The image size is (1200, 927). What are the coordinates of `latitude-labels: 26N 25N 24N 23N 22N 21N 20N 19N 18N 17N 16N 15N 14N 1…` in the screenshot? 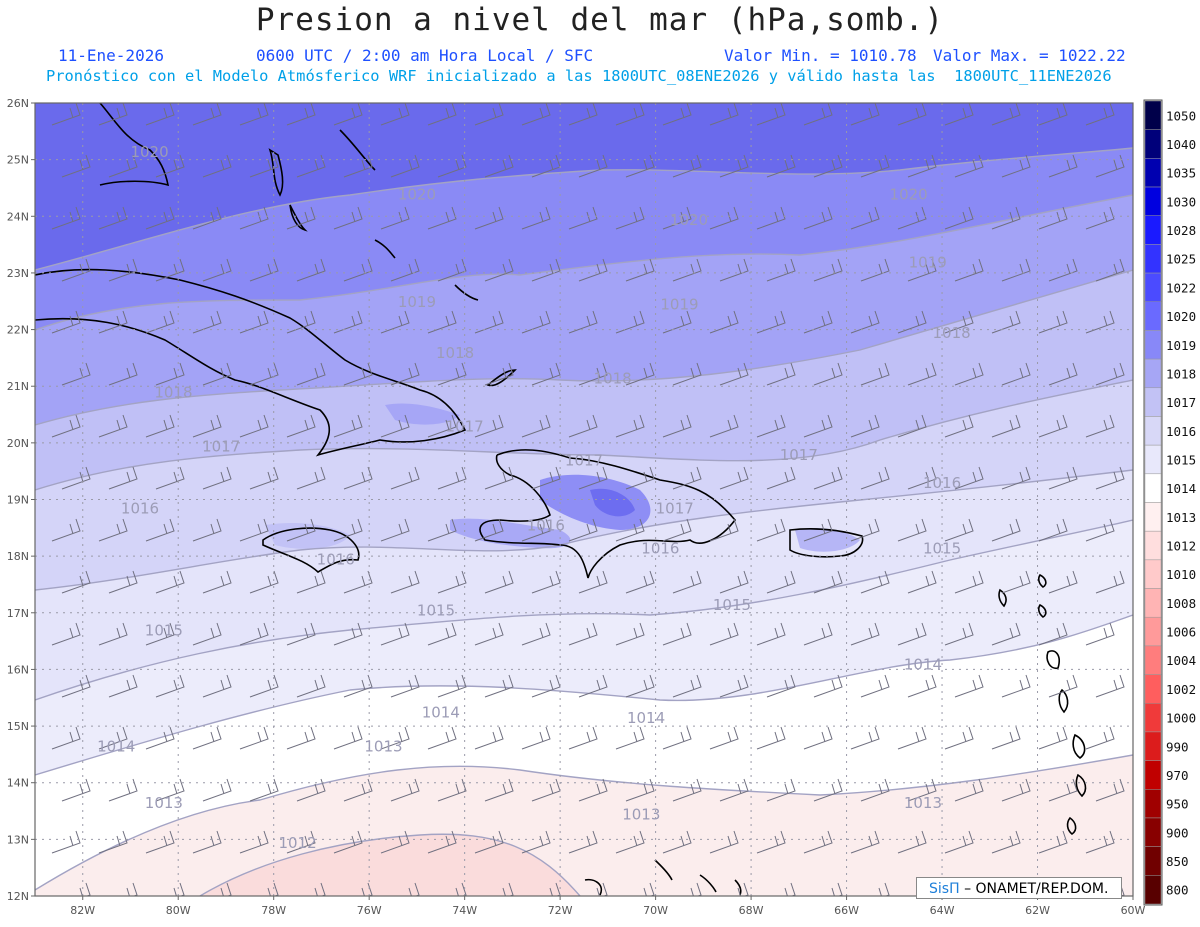 It's located at (21, 500).